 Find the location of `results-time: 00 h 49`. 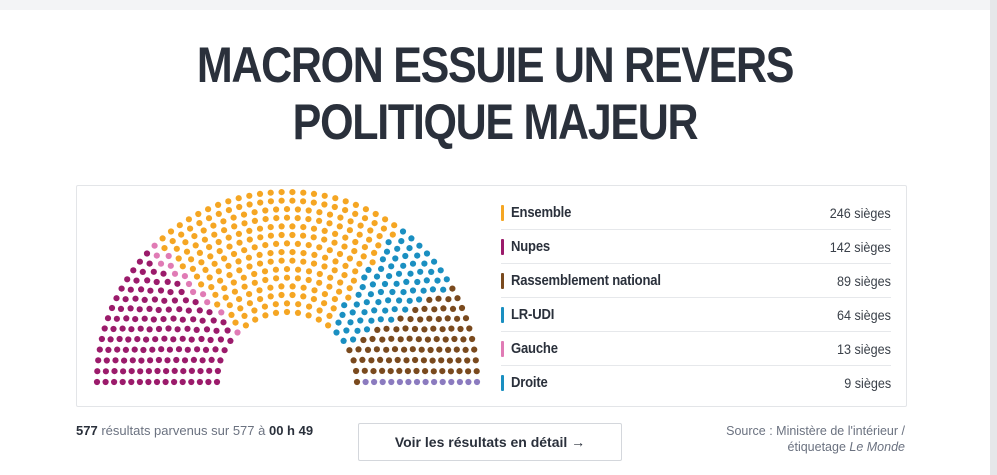

results-time: 00 h 49 is located at coordinates (291, 430).